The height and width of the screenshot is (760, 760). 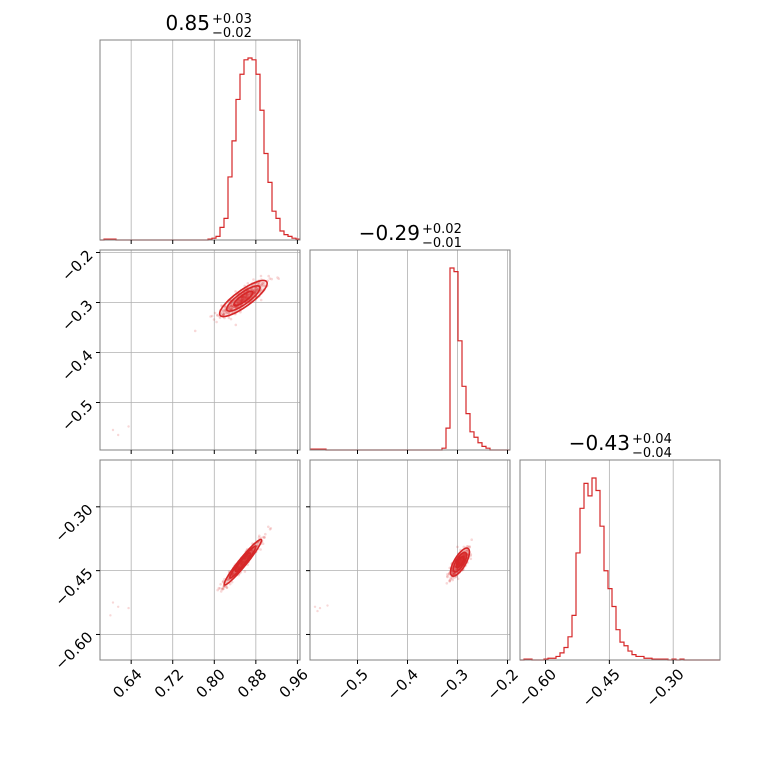 What do you see at coordinates (113, 430) in the screenshot?
I see `sample-outlier` at bounding box center [113, 430].